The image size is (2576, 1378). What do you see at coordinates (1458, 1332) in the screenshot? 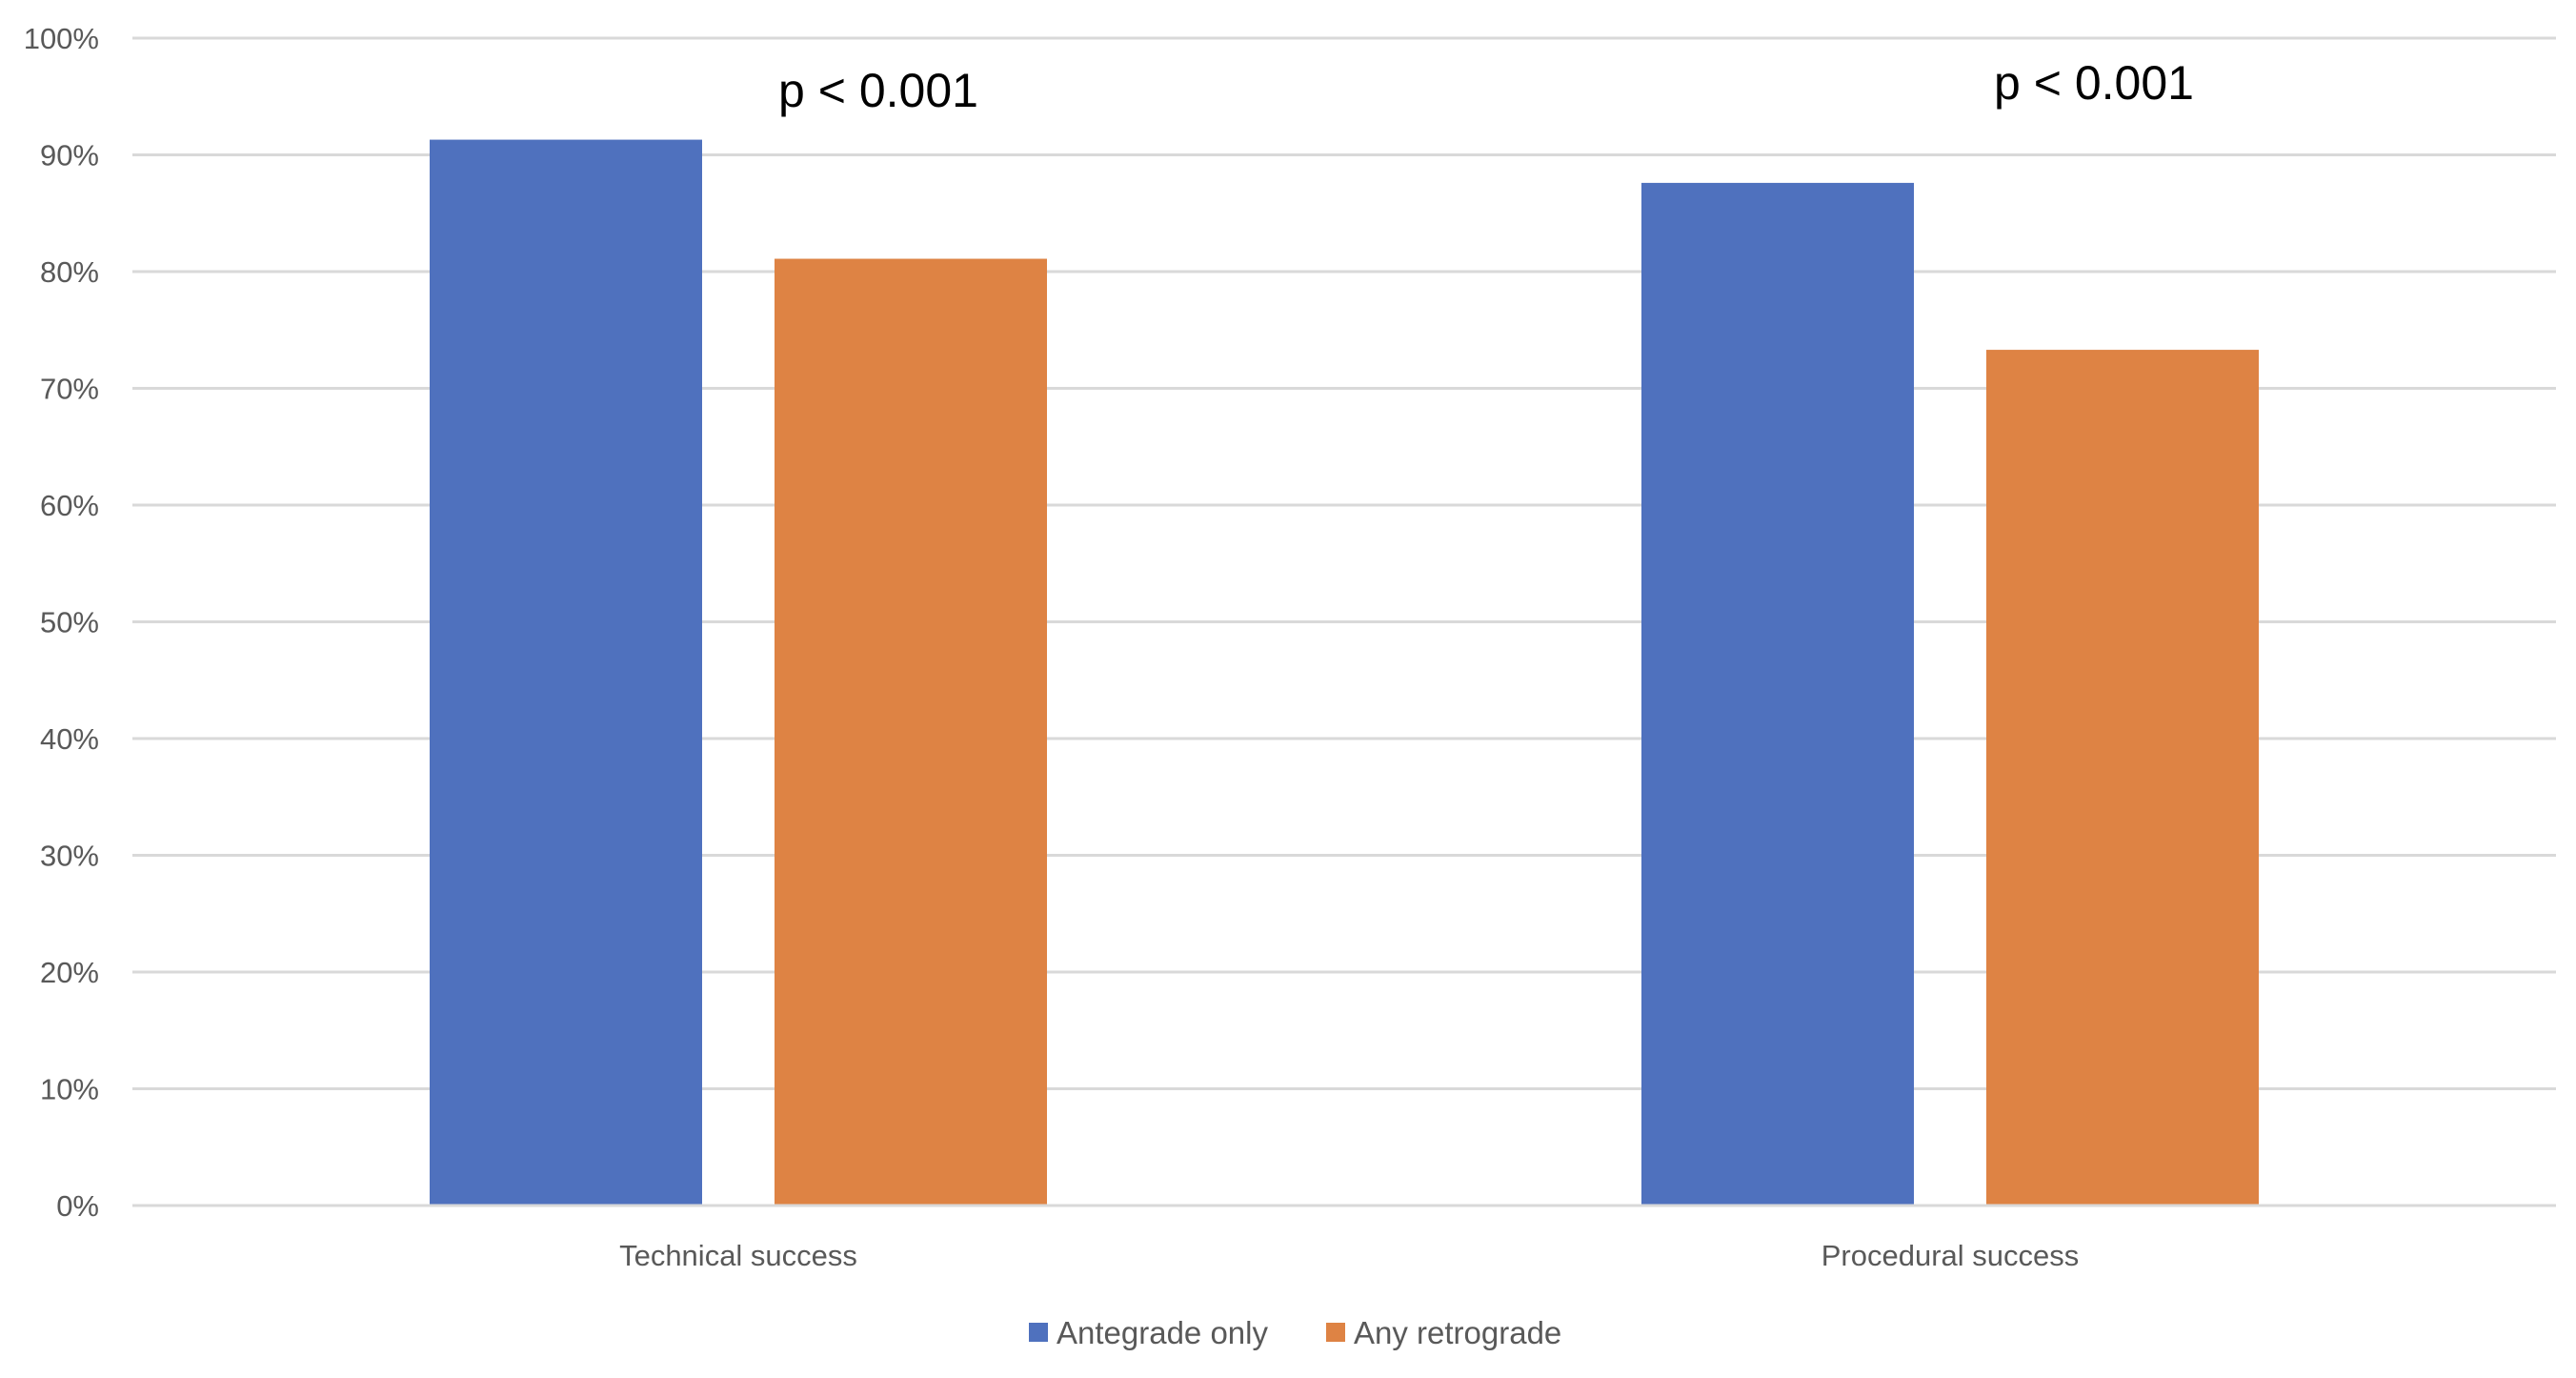
I see `legend-label: Any retrograde` at bounding box center [1458, 1332].